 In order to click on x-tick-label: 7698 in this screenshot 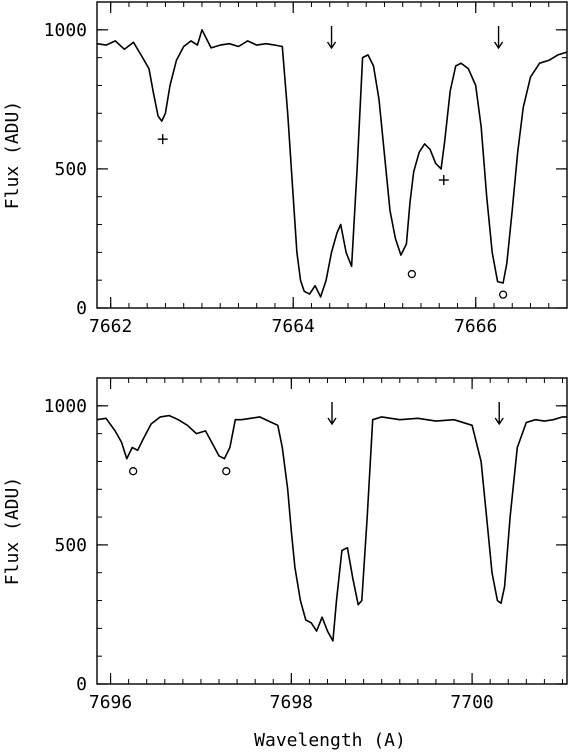, I will do `click(291, 702)`.